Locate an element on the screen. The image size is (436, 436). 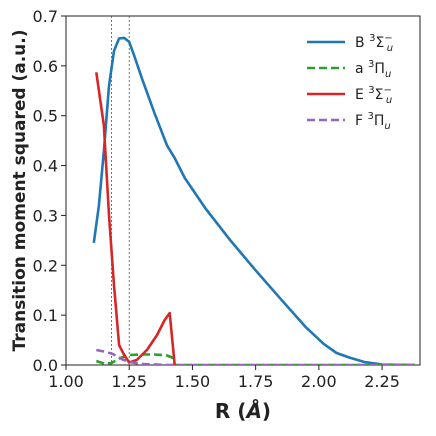
y-tick-label: 0.6 is located at coordinates (45, 66).